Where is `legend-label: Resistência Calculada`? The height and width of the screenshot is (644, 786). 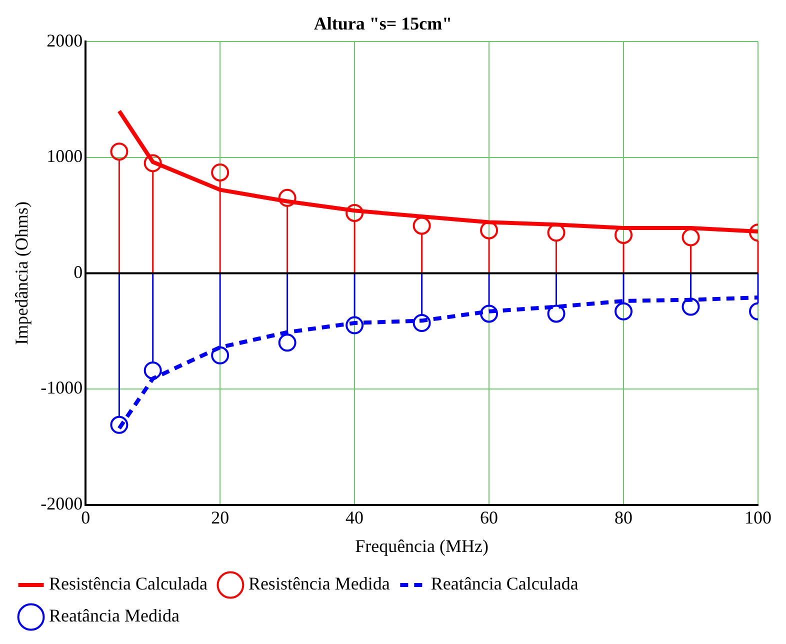
legend-label: Resistência Calculada is located at coordinates (128, 584).